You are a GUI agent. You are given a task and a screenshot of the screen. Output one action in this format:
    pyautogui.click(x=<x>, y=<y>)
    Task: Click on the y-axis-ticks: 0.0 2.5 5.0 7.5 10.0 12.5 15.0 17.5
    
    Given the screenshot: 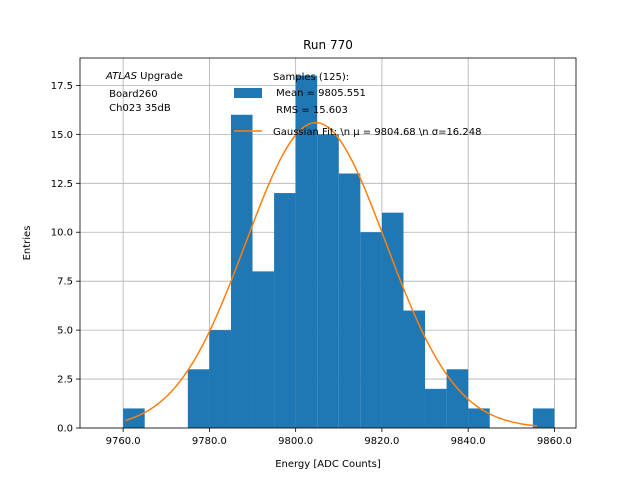 What is the action you would take?
    pyautogui.click(x=65, y=258)
    